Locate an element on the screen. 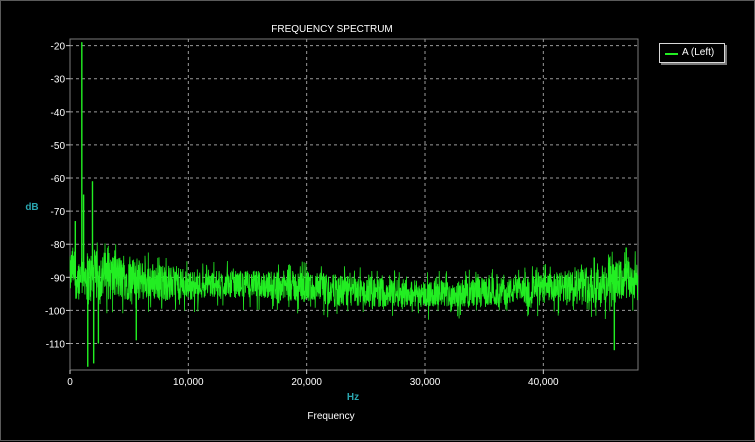 The image size is (755, 442). chart-title: FREQUENCY SPECTRUM is located at coordinates (332, 29).